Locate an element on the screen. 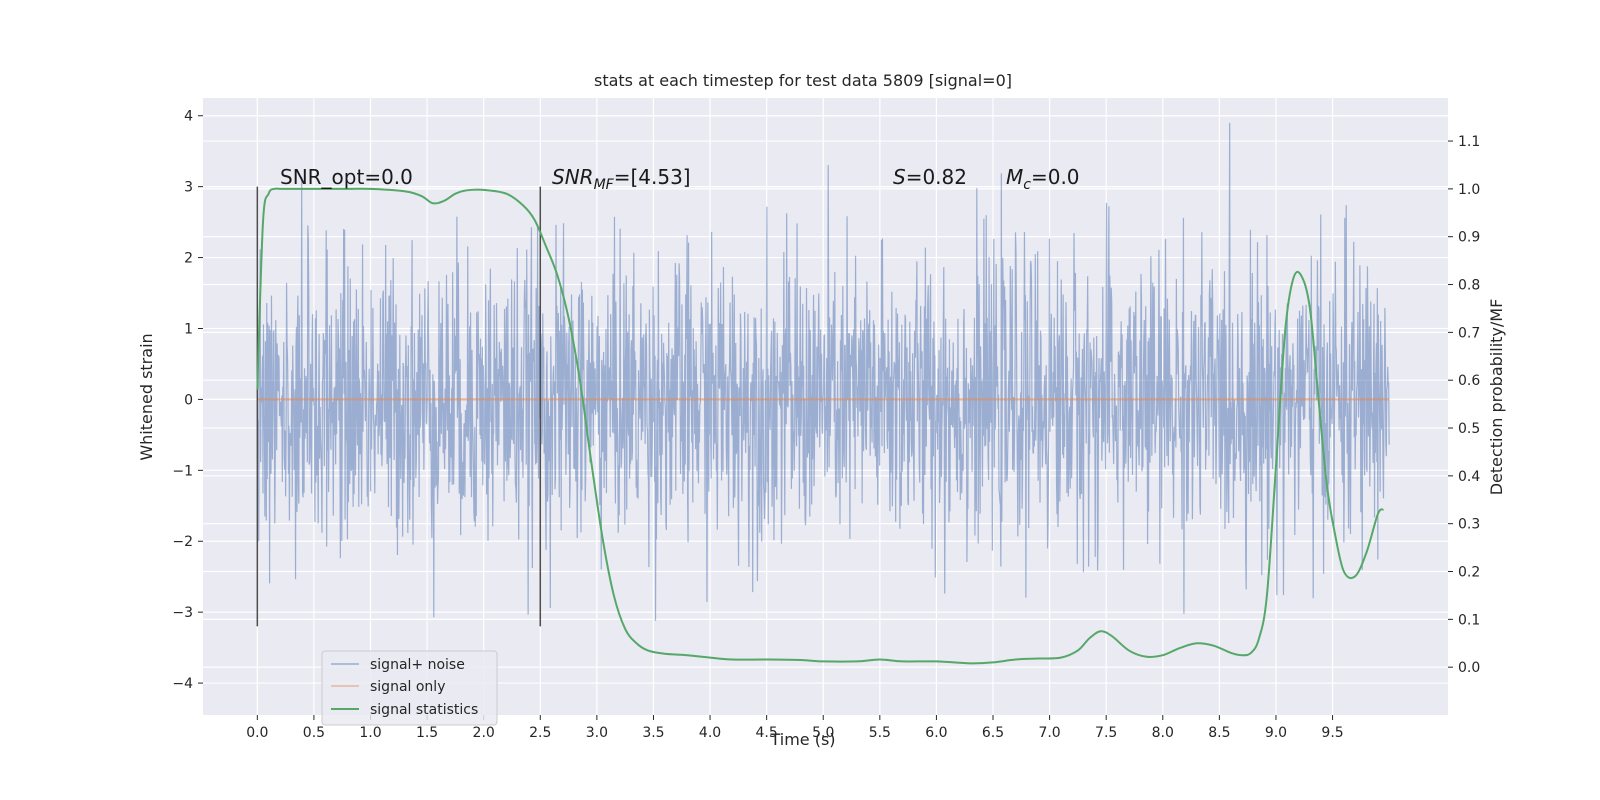  y2-tick-label: 1.1 is located at coordinates (1469, 142).